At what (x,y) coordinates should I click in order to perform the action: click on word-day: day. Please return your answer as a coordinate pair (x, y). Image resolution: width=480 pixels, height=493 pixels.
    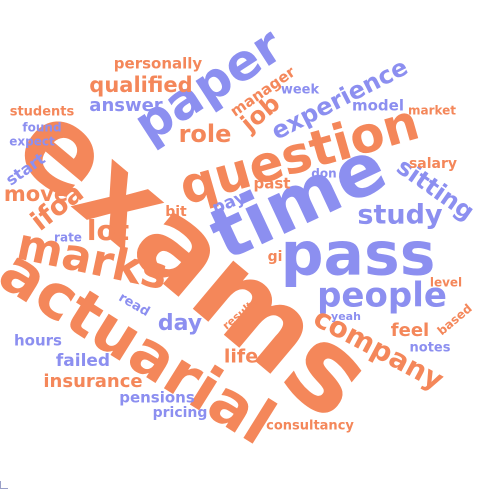
    Looking at the image, I should click on (180, 323).